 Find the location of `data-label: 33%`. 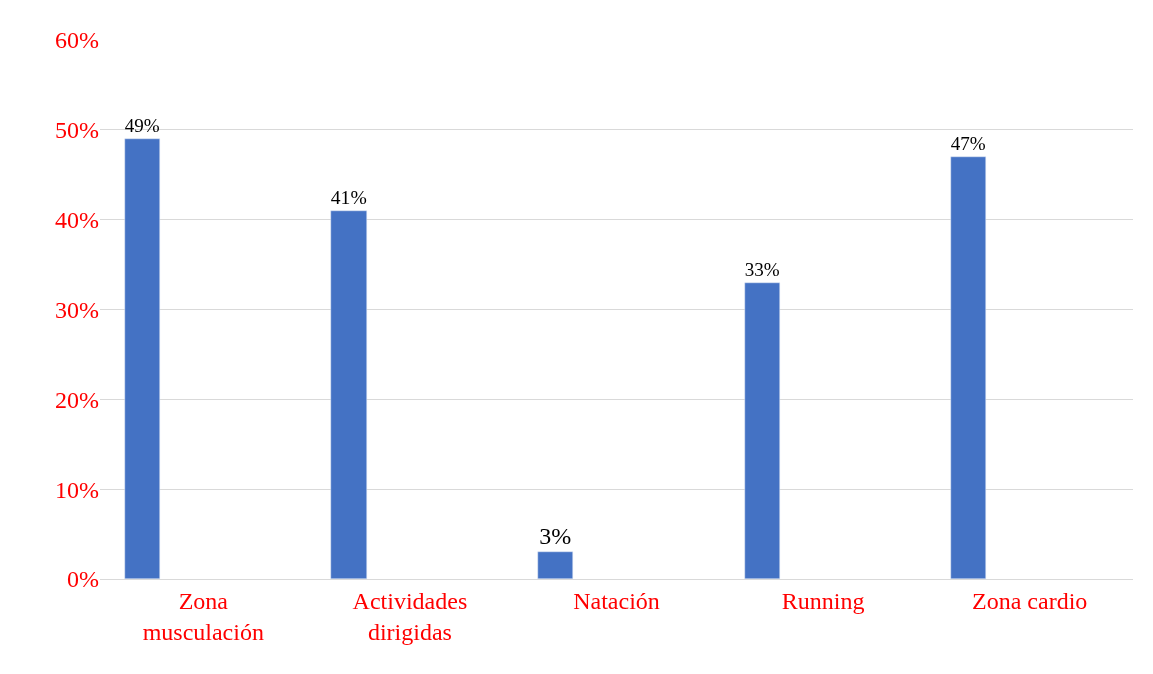

data-label: 33% is located at coordinates (762, 269).